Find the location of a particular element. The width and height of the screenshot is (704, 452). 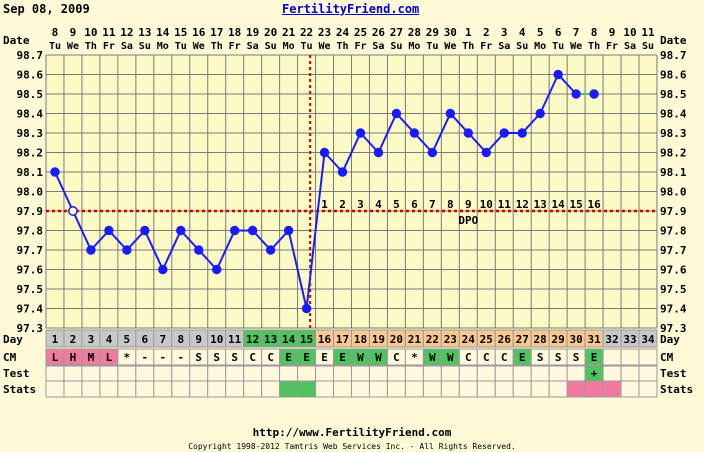

date-label: 1 is located at coordinates (468, 32).